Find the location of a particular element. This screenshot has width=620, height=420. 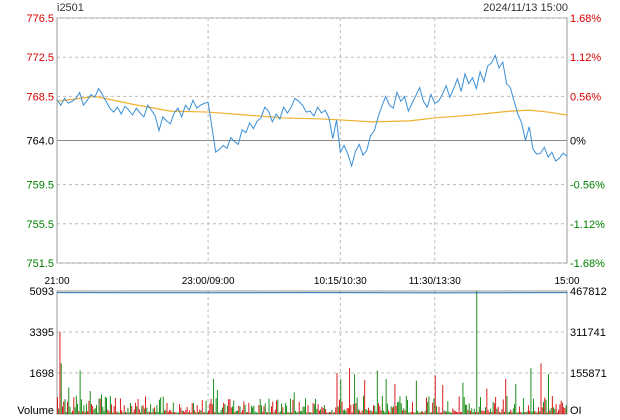

price-tick-label: 764.0 is located at coordinates (40, 142).